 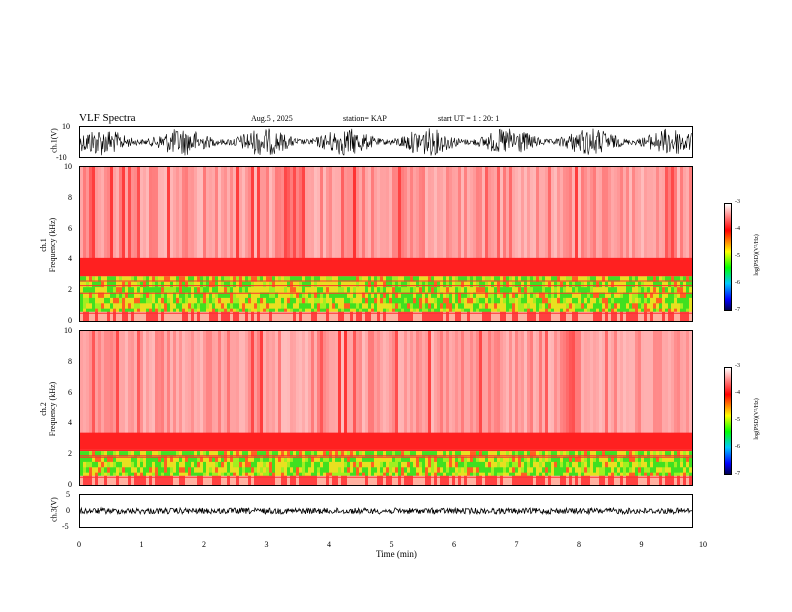 What do you see at coordinates (70, 361) in the screenshot?
I see `ch2-spec-ytick: 8` at bounding box center [70, 361].